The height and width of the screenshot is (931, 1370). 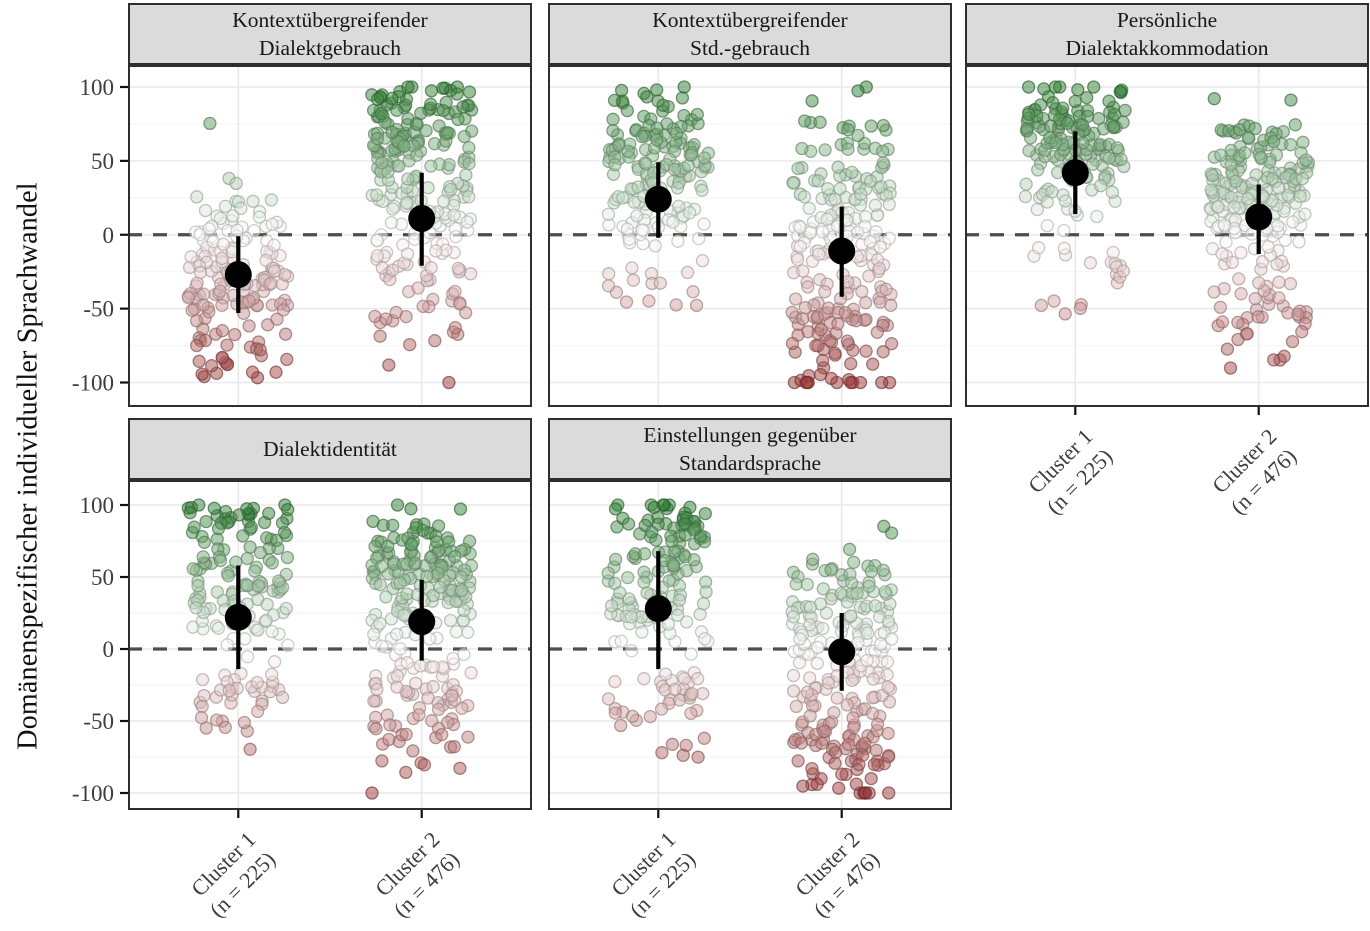 What do you see at coordinates (1167, 19) in the screenshot?
I see `facet-title-line: Persönliche` at bounding box center [1167, 19].